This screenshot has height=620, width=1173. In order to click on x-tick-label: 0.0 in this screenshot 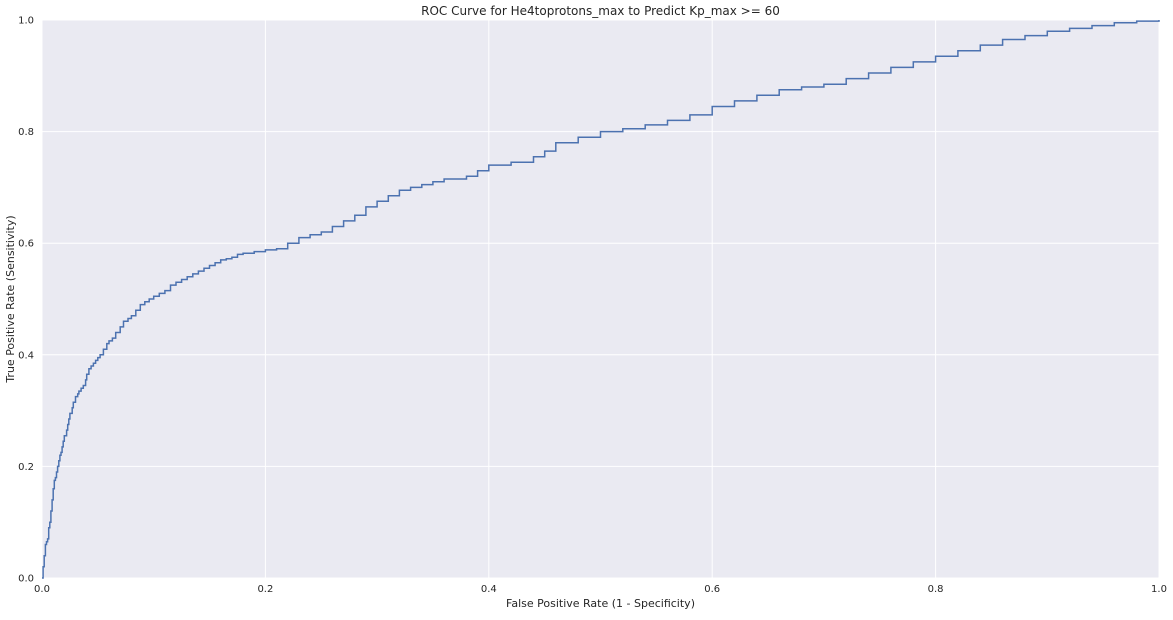, I will do `click(42, 589)`.